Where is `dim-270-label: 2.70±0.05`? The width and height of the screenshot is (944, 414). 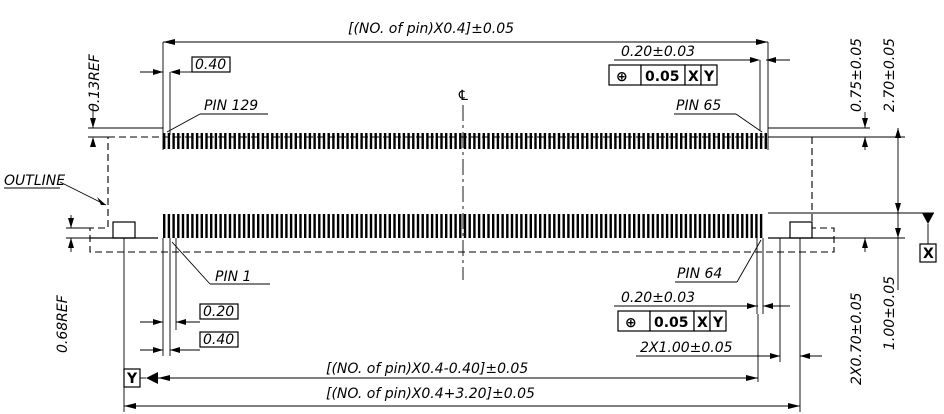 dim-270-label: 2.70±0.05 is located at coordinates (890, 75).